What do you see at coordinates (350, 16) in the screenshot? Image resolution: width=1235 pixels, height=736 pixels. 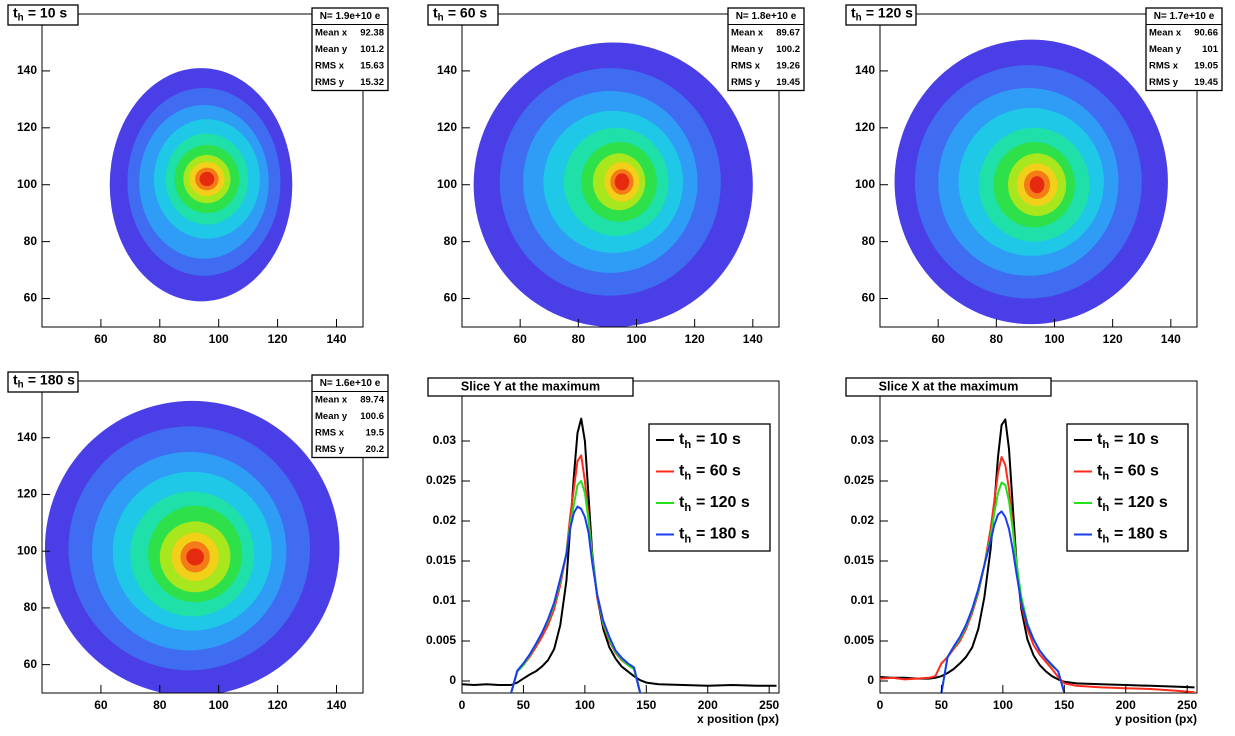 I see `stats-title: N= 1.9e+10 e` at bounding box center [350, 16].